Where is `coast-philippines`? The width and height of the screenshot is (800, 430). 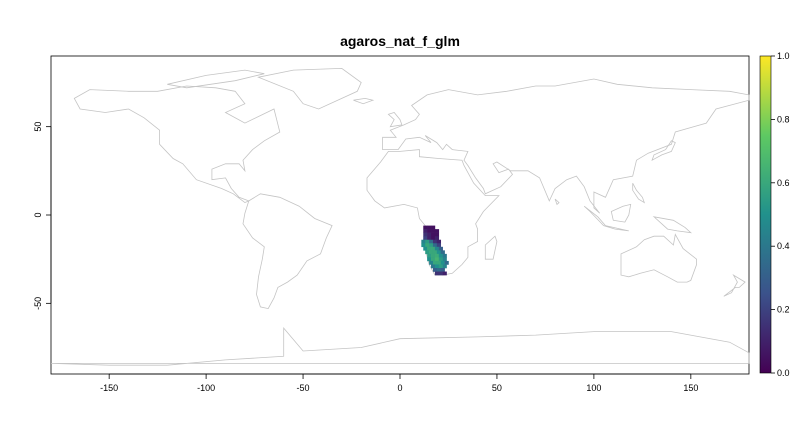
coast-philippines is located at coordinates (639, 193).